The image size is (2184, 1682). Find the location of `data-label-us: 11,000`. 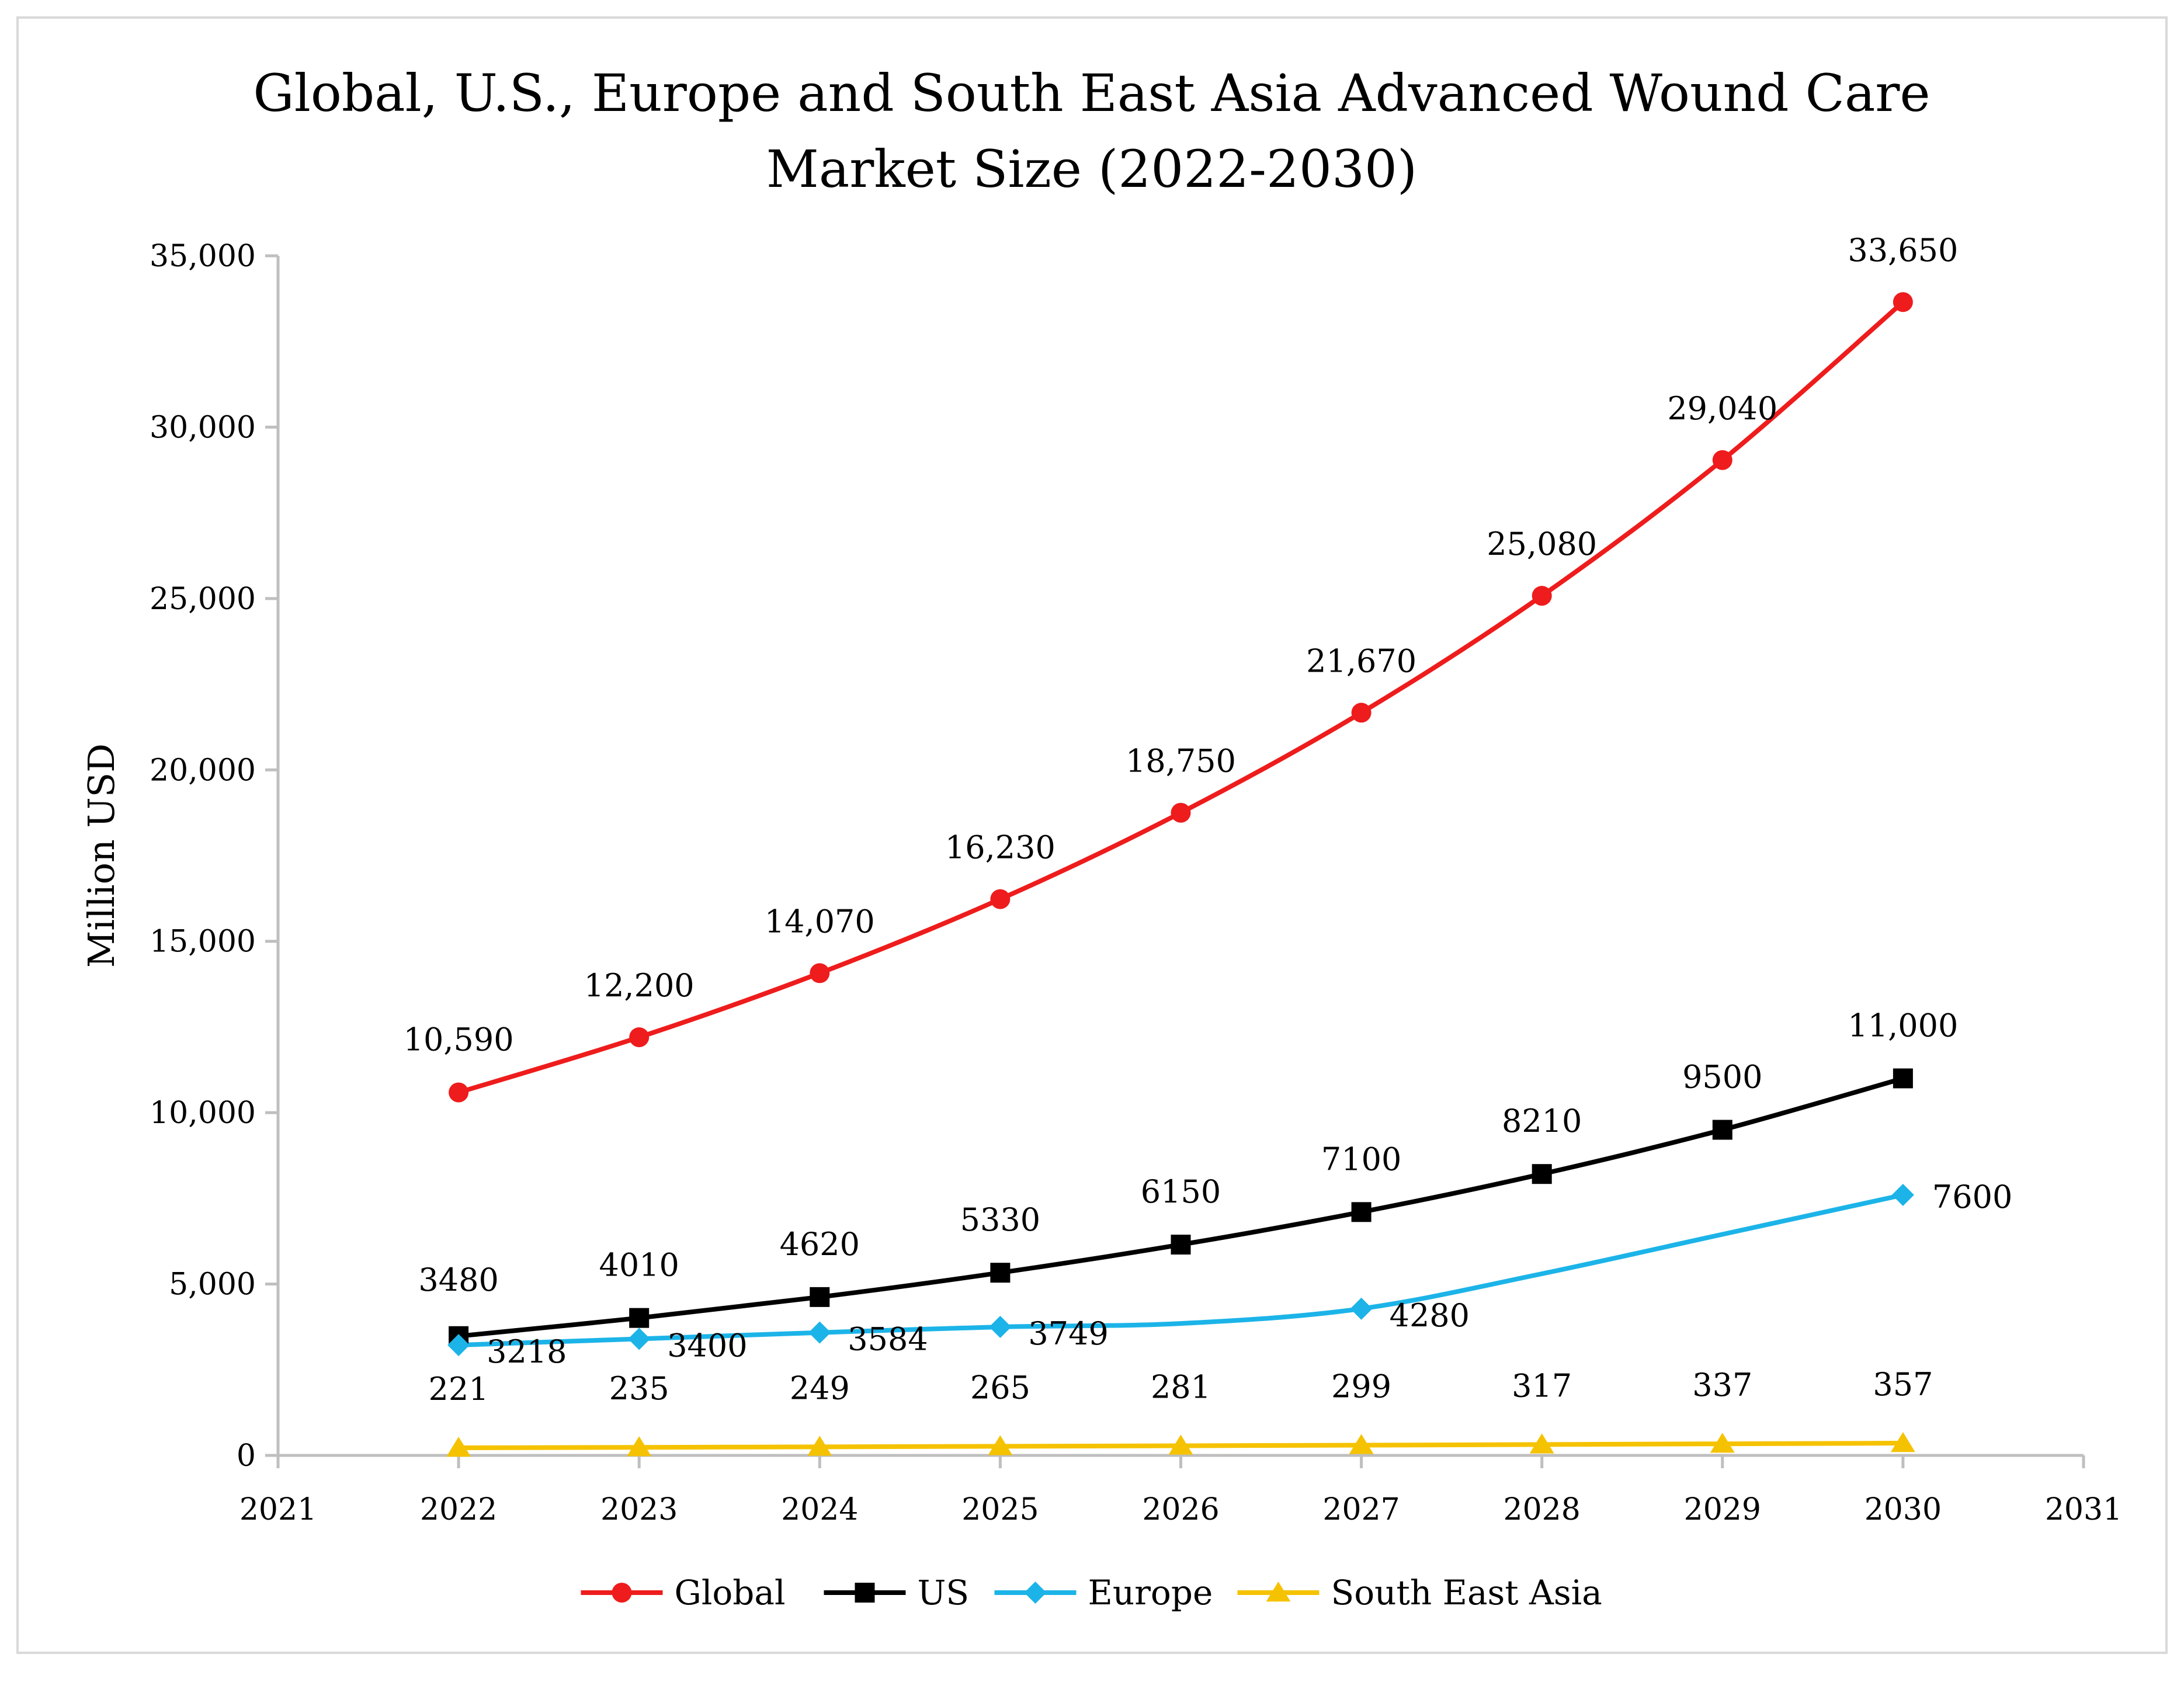

data-label-us: 11,000 is located at coordinates (1903, 1025).